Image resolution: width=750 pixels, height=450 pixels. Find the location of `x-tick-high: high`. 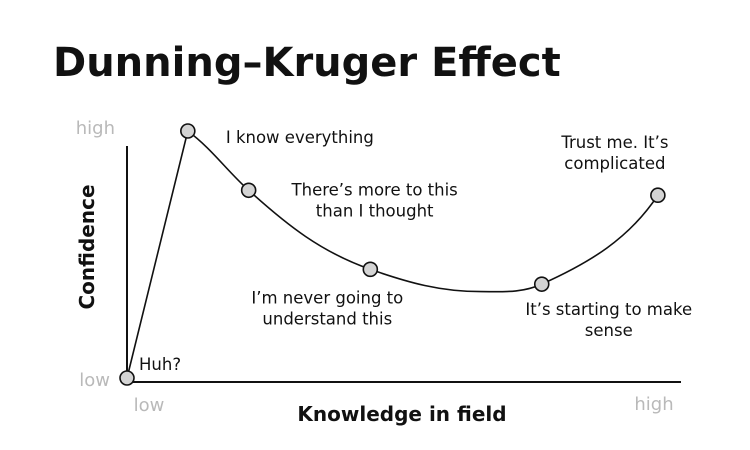

x-tick-high: high is located at coordinates (653, 404).